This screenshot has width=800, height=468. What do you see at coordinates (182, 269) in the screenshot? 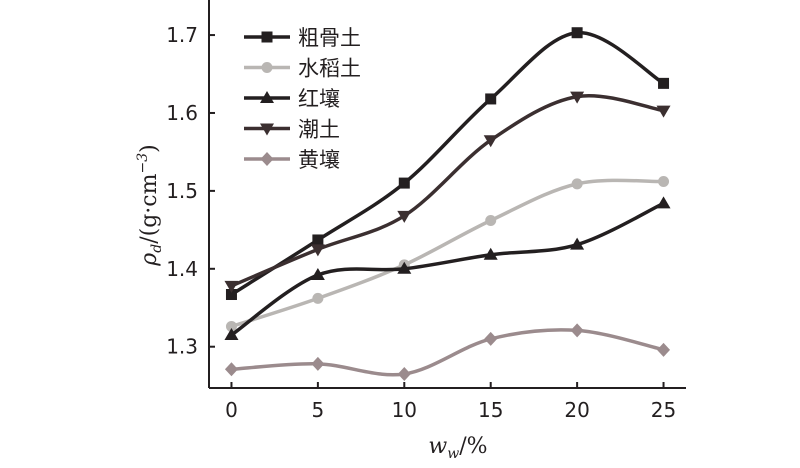
I see `y-tick-label: 1.4` at bounding box center [182, 269].